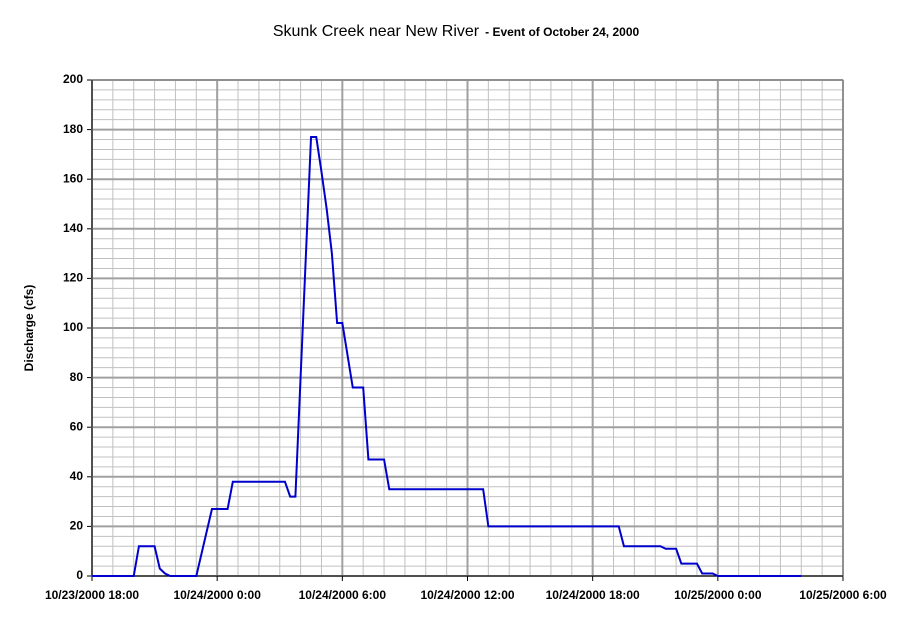  What do you see at coordinates (73, 129) in the screenshot?
I see `y-tick-label: 180` at bounding box center [73, 129].